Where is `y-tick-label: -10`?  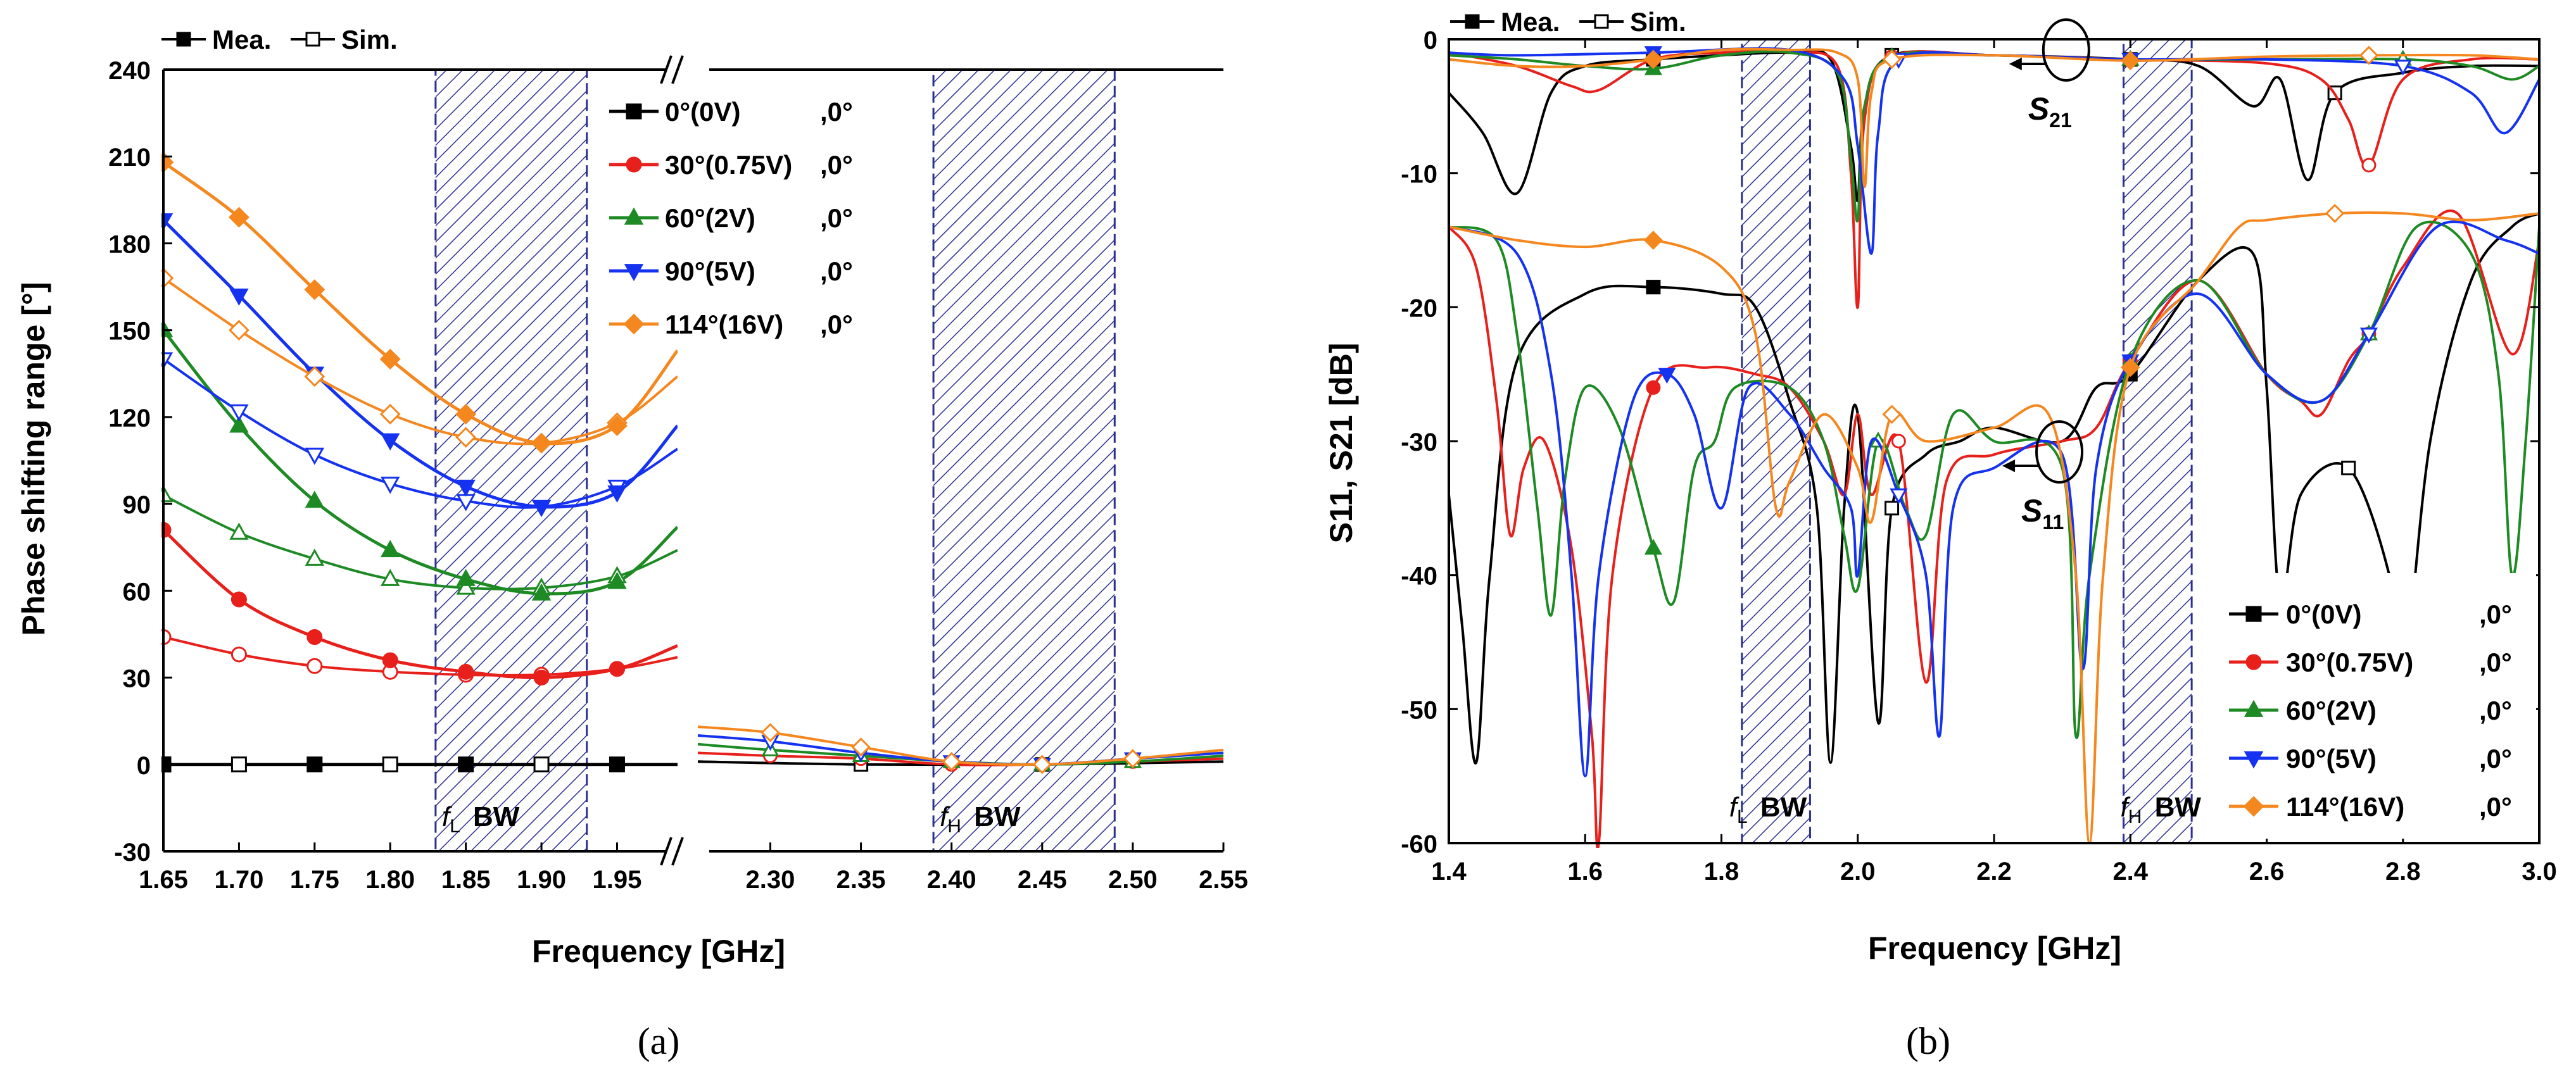 y-tick-label: -10 is located at coordinates (1419, 175).